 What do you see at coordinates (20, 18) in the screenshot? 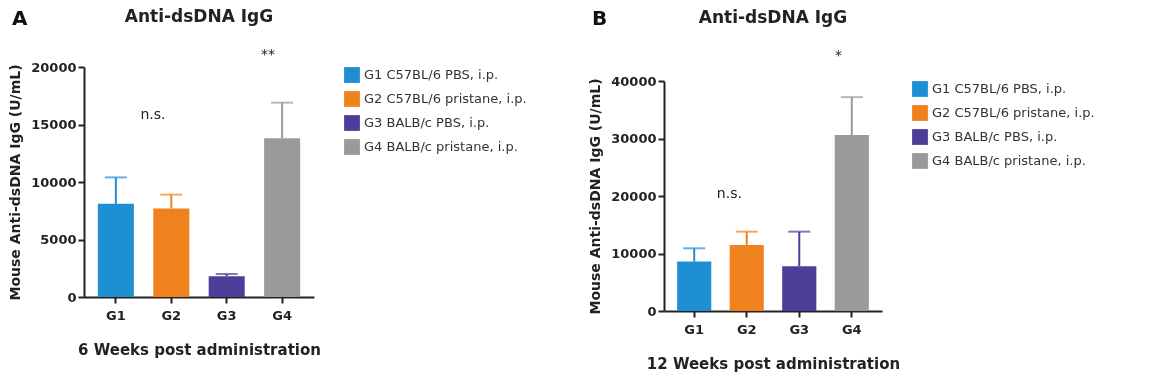
I see `text: A` at bounding box center [20, 18].